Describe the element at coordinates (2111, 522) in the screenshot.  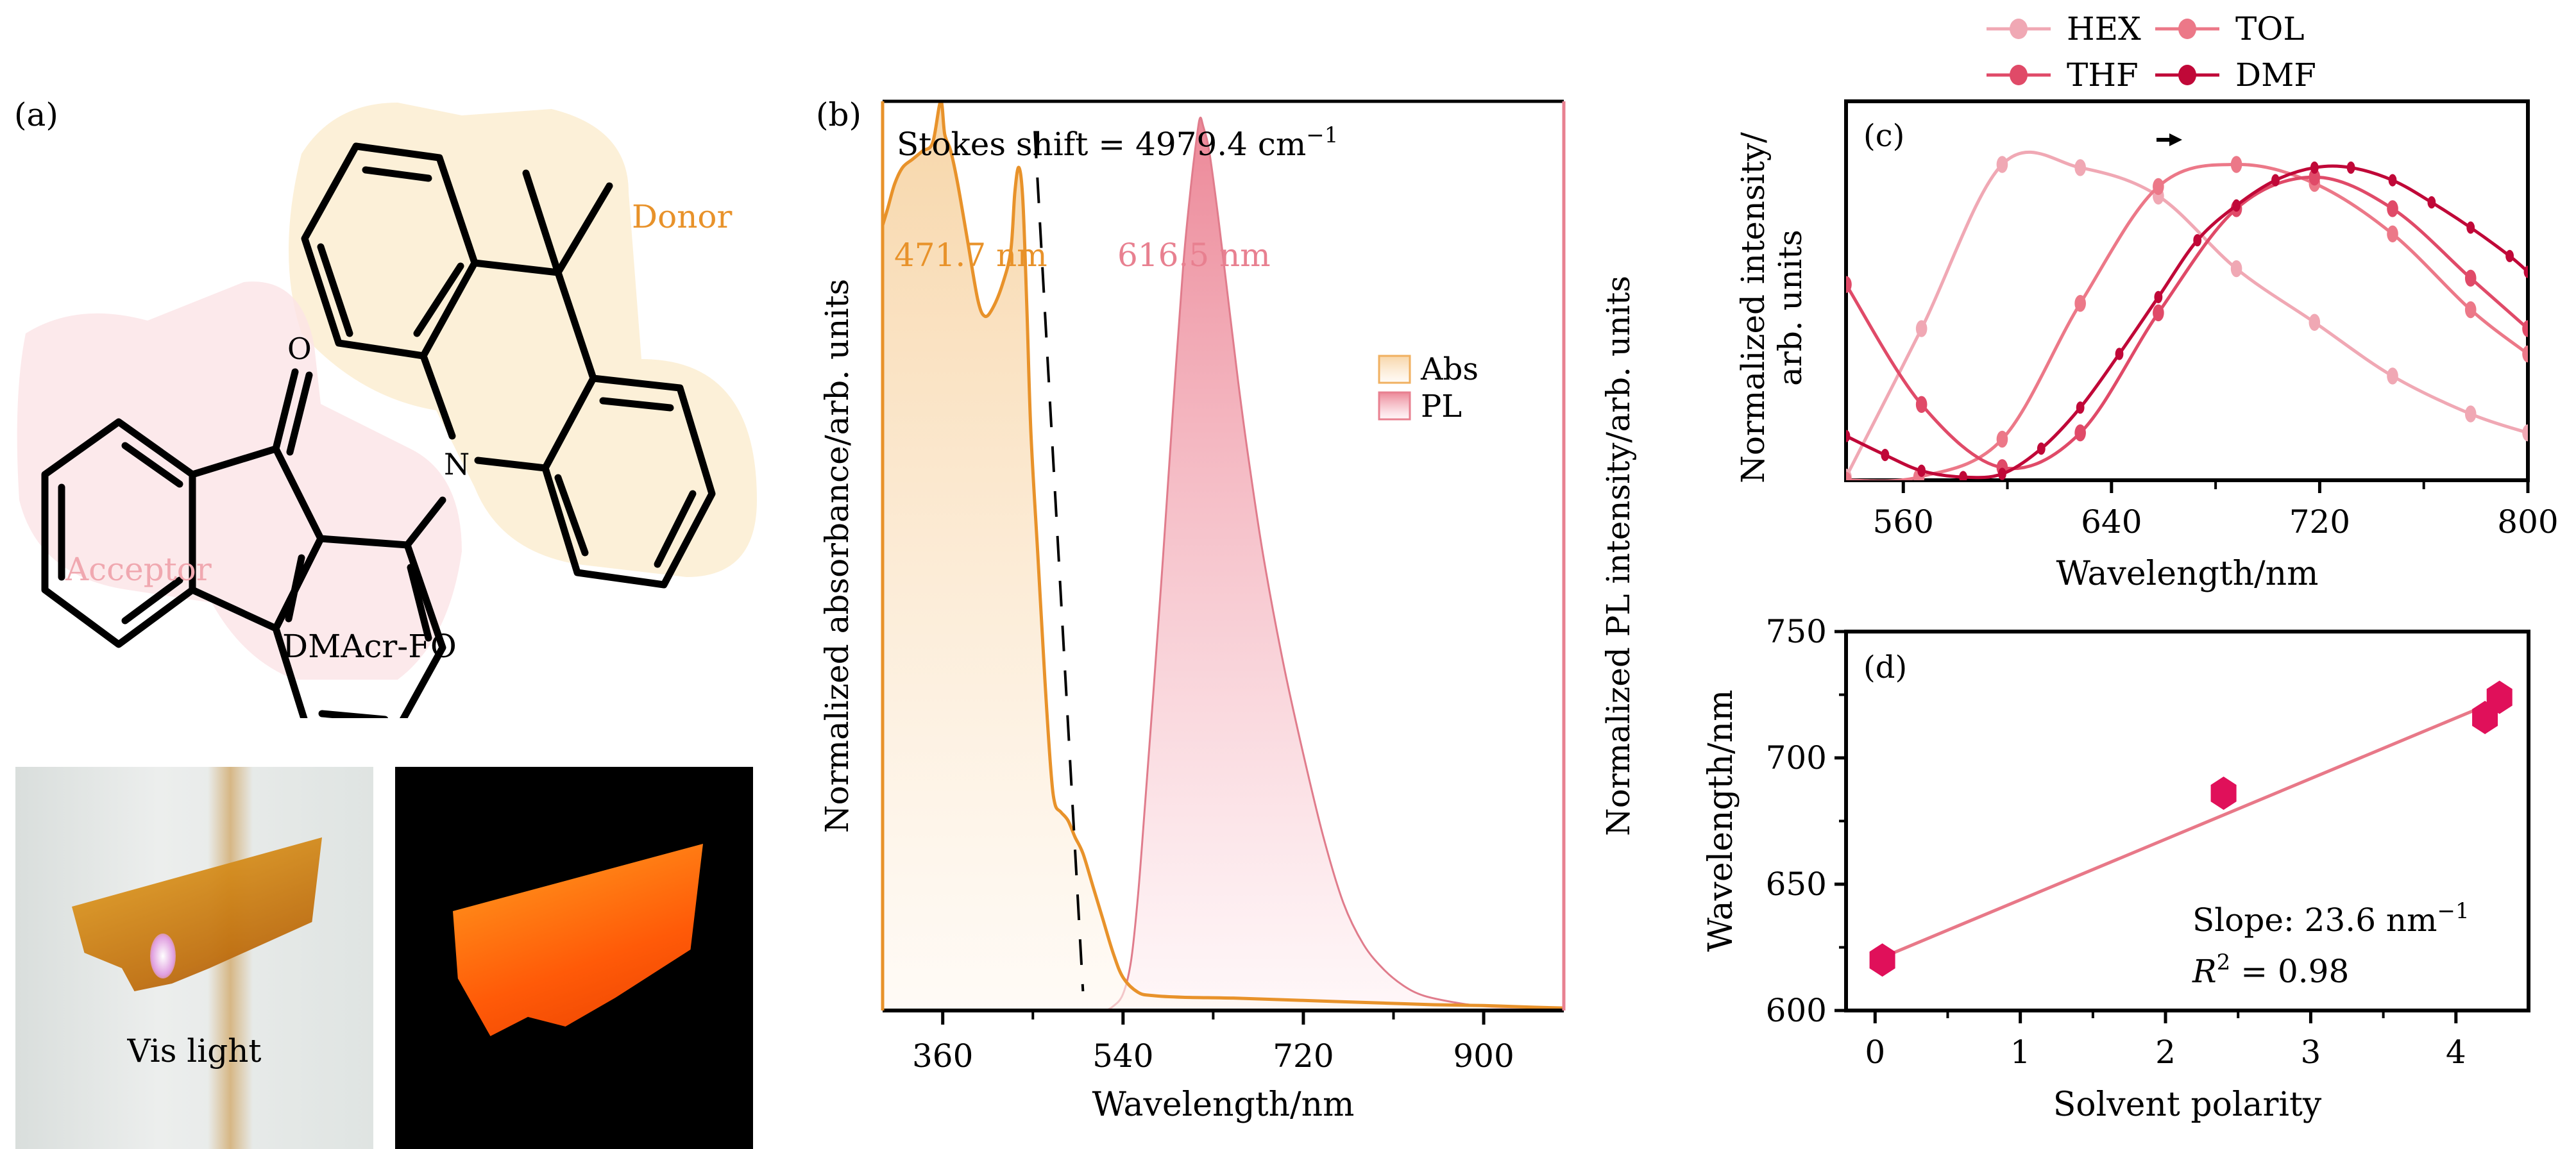
I see `x-tick-label: 640` at that location.